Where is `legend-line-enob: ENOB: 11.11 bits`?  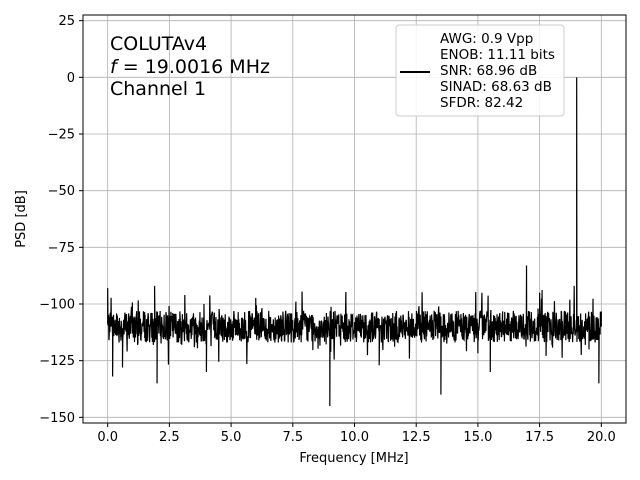 legend-line-enob: ENOB: 11.11 bits is located at coordinates (497, 55).